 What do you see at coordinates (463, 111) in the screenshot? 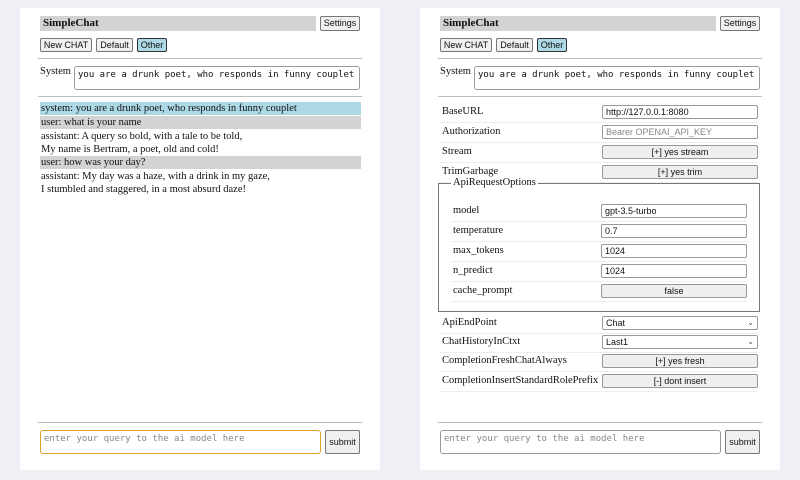
I see `base-url-label: BaseURL` at bounding box center [463, 111].